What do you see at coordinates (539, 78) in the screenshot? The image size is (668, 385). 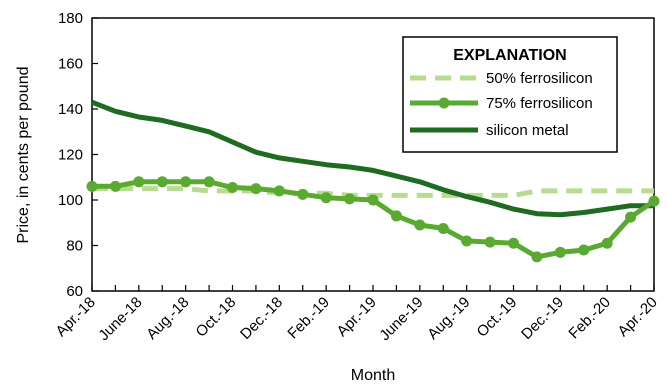 I see `legend-label-50-ferrosilicon: 50% ferrosilicon` at bounding box center [539, 78].